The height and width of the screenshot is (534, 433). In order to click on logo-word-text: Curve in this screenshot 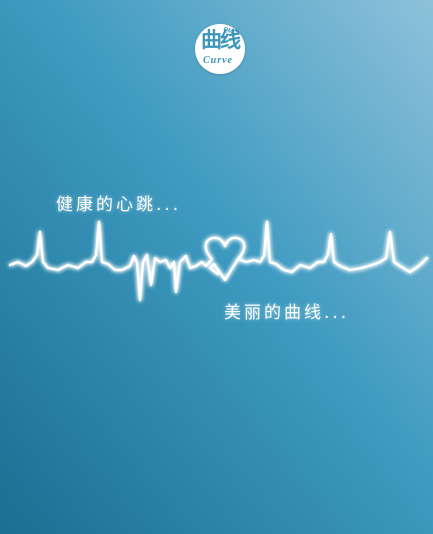, I will do `click(218, 60)`.